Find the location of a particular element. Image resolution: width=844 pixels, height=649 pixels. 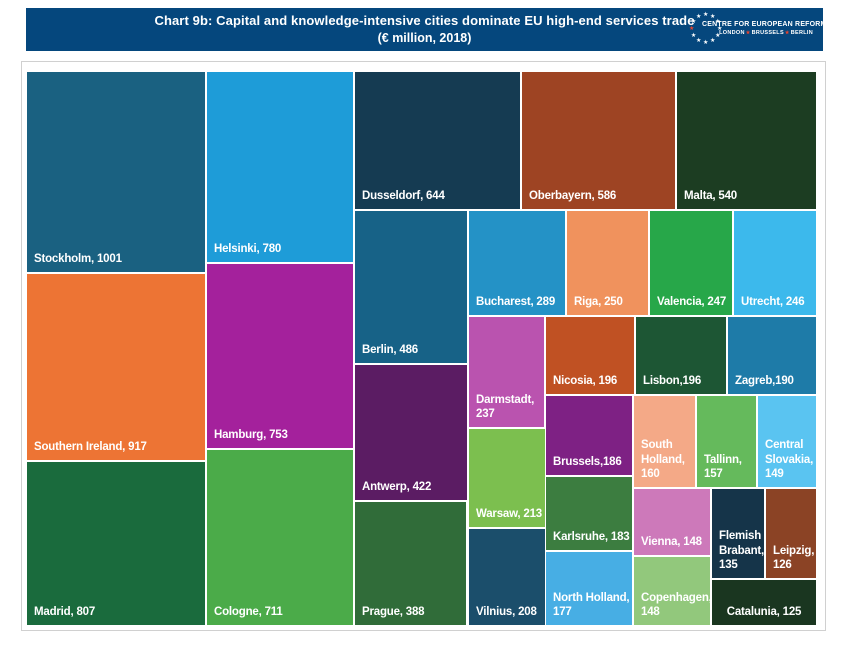

cell-brussels: Brussels,186 is located at coordinates (589, 435).